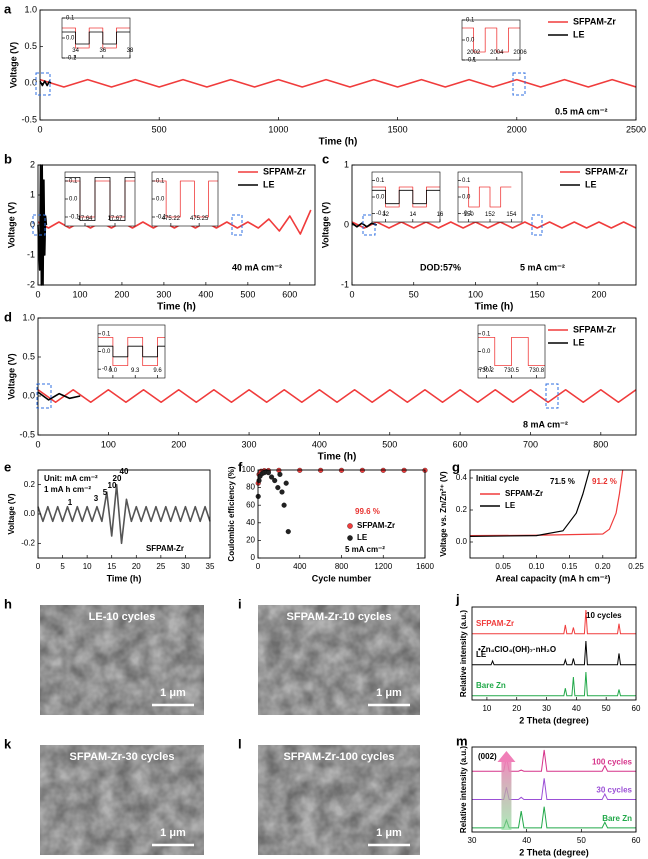 This screenshot has width=648, height=859. Describe the element at coordinates (163, 294) in the screenshot. I see `x-tick-label: 300` at that location.